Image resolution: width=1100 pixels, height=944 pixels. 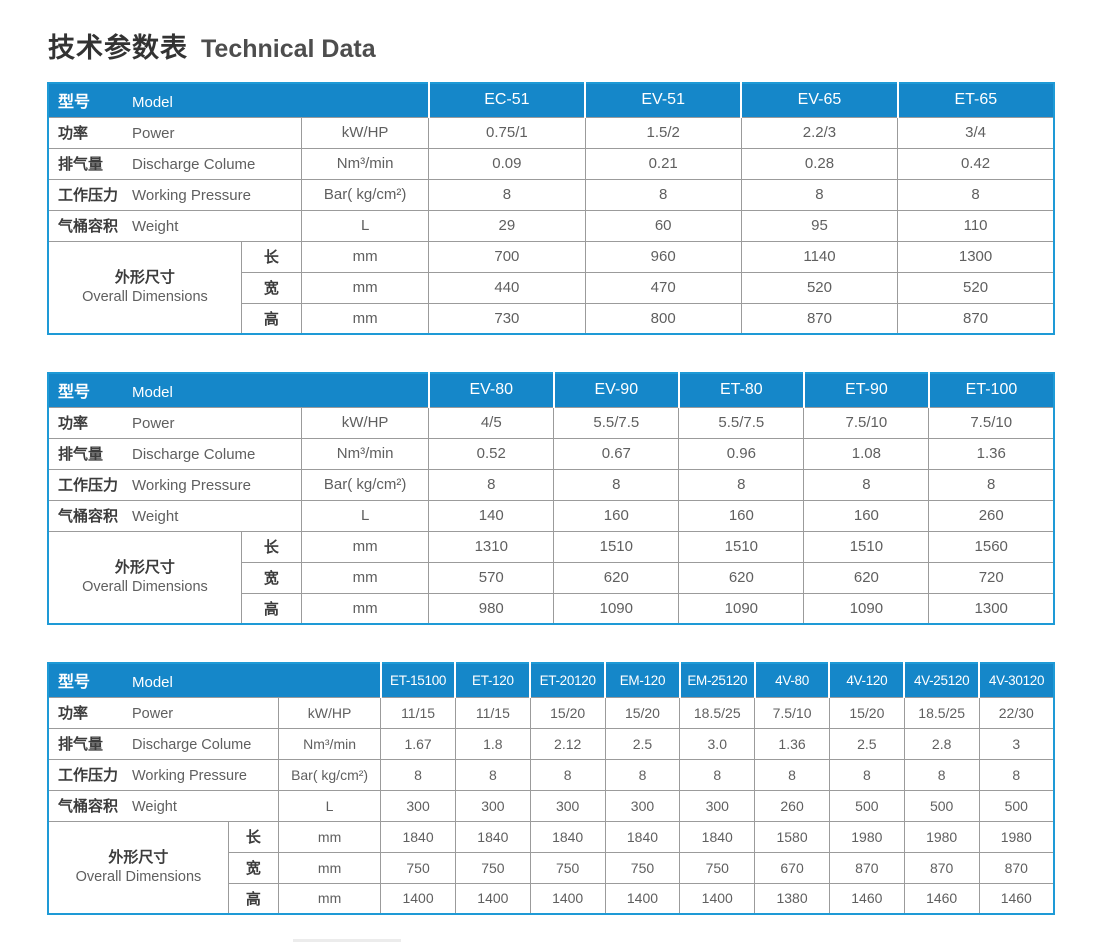 What do you see at coordinates (239, 100) in the screenshot?
I see `model-header-label: 型号 Model` at bounding box center [239, 100].